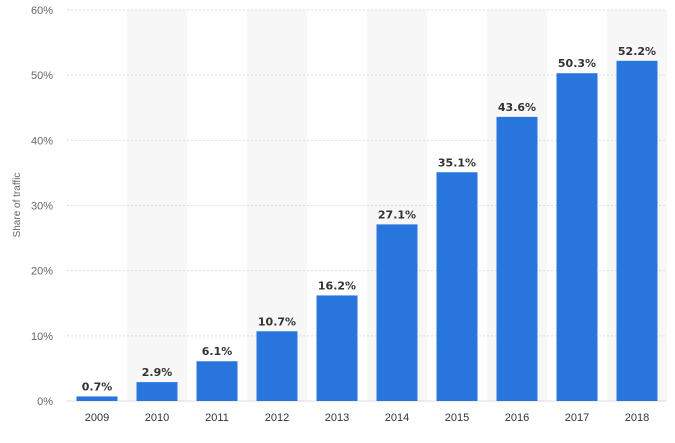 This screenshot has height=443, width=675. What do you see at coordinates (97, 398) in the screenshot?
I see `bar-2009` at bounding box center [97, 398].